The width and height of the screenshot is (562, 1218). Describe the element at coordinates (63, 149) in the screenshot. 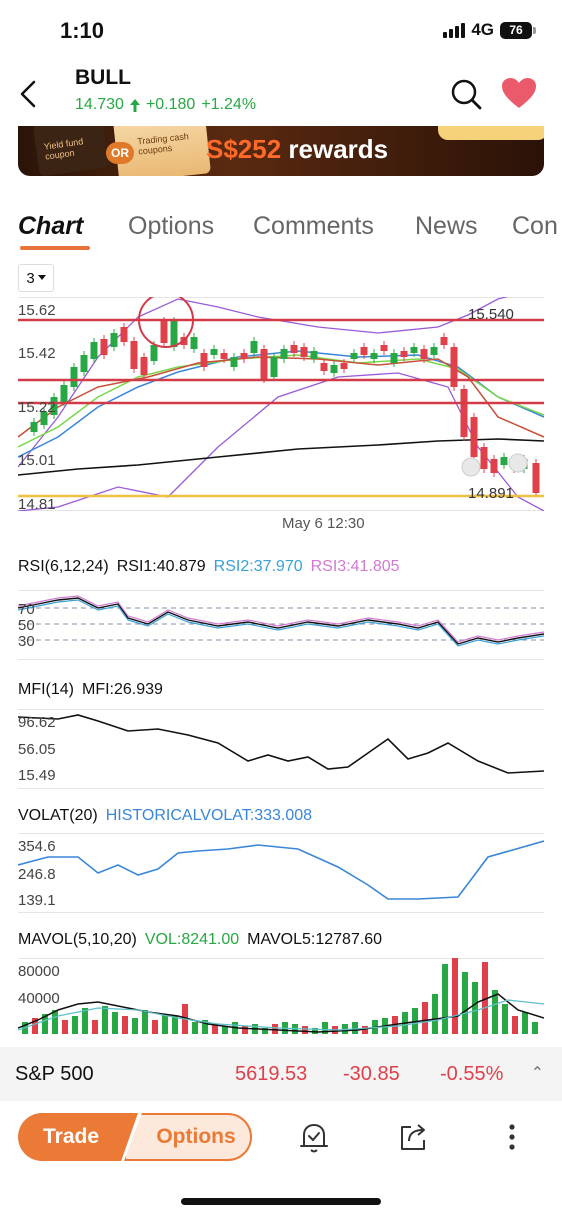

I see `coupon1-text: Yield fund coupon` at that location.